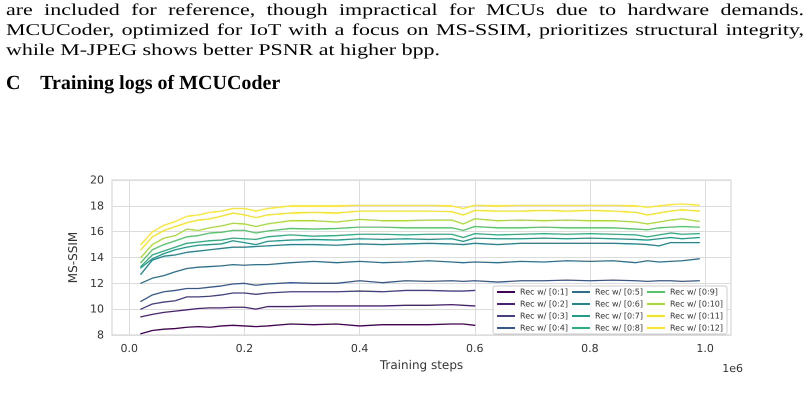  What do you see at coordinates (97, 180) in the screenshot?
I see `y-tick-label: 20` at bounding box center [97, 180].